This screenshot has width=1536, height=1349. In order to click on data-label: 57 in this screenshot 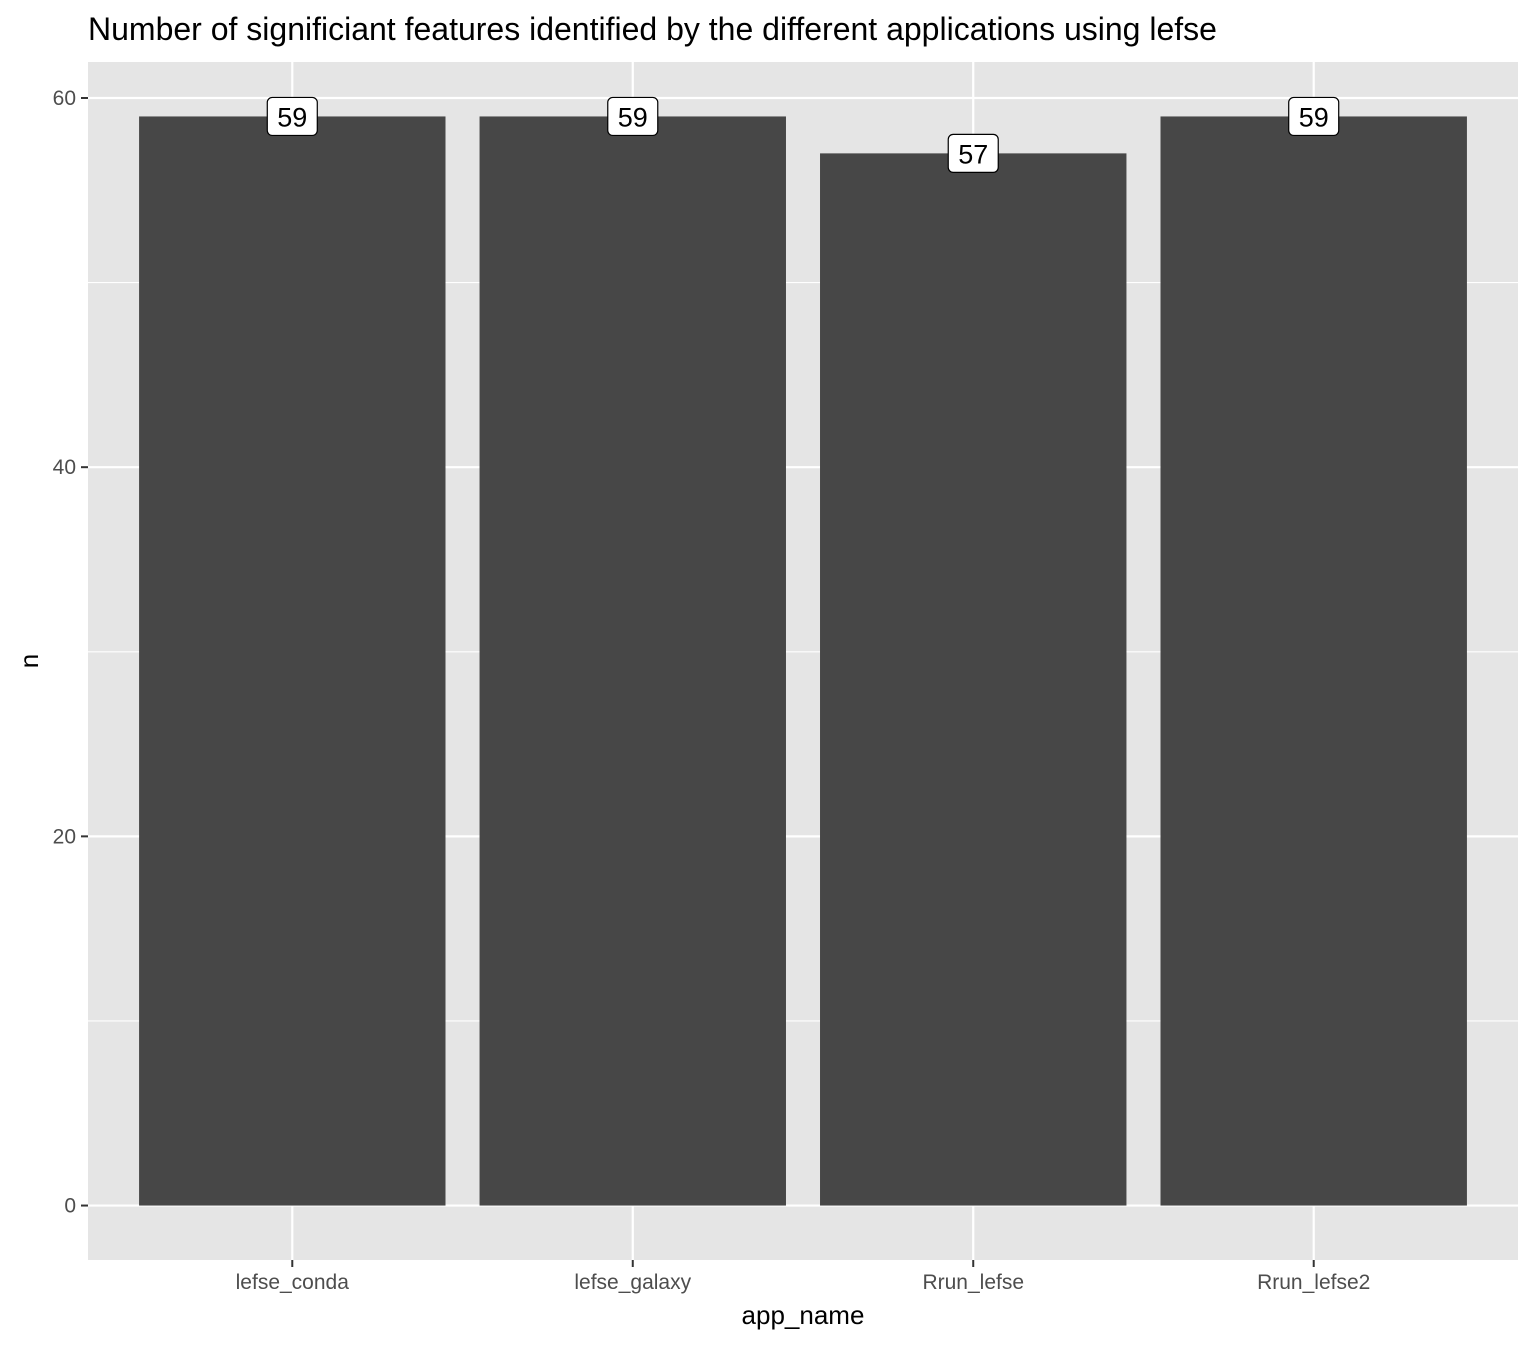, I will do `click(973, 153)`.